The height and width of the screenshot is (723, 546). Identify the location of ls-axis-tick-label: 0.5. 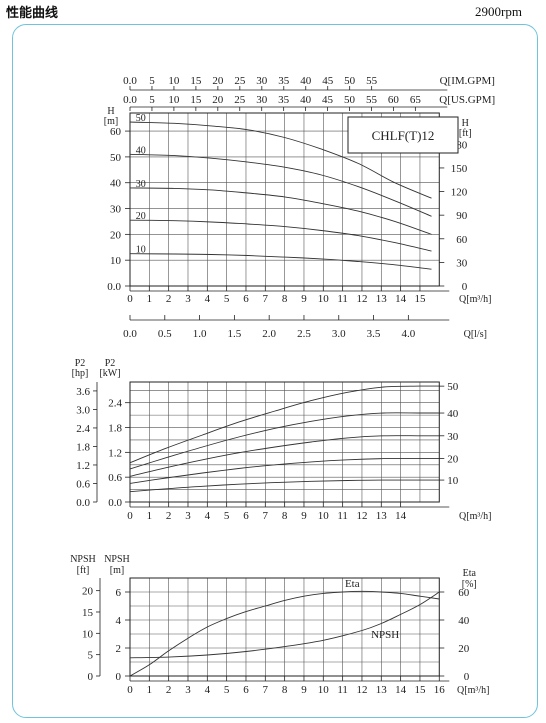
(165, 334).